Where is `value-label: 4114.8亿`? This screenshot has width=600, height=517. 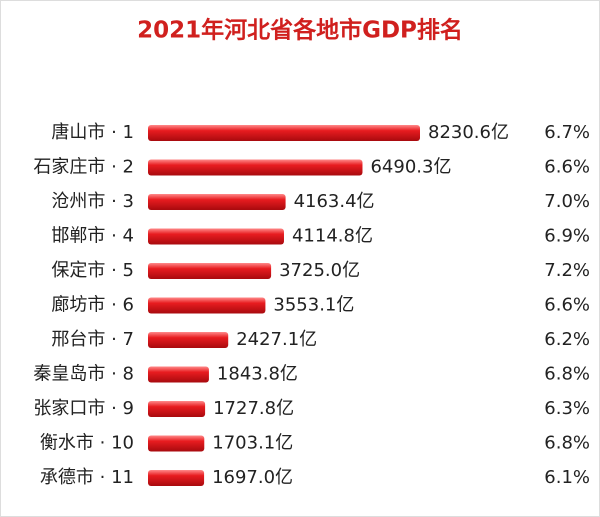 value-label: 4114.8亿 is located at coordinates (332, 236).